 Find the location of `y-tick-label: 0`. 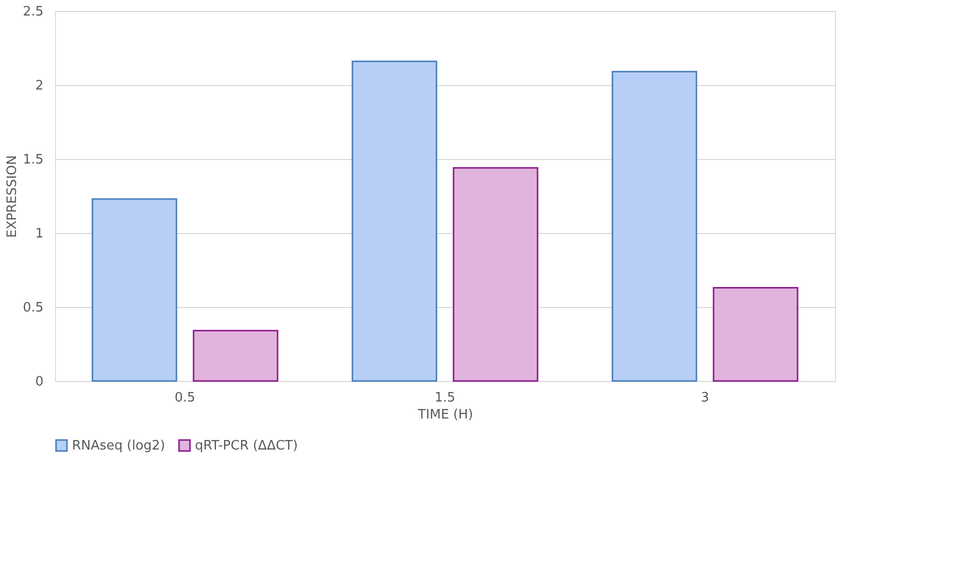

y-tick-label: 0 is located at coordinates (39, 382).